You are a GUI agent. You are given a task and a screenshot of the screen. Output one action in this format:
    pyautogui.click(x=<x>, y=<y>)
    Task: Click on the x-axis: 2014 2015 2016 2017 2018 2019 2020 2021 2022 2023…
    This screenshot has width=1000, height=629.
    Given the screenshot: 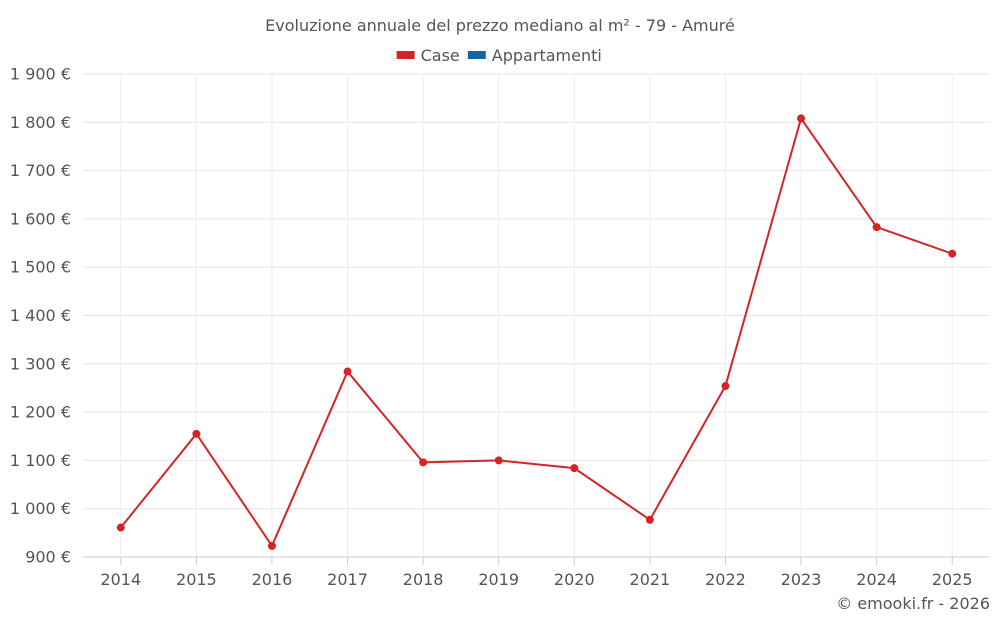 What is the action you would take?
    pyautogui.click(x=536, y=572)
    